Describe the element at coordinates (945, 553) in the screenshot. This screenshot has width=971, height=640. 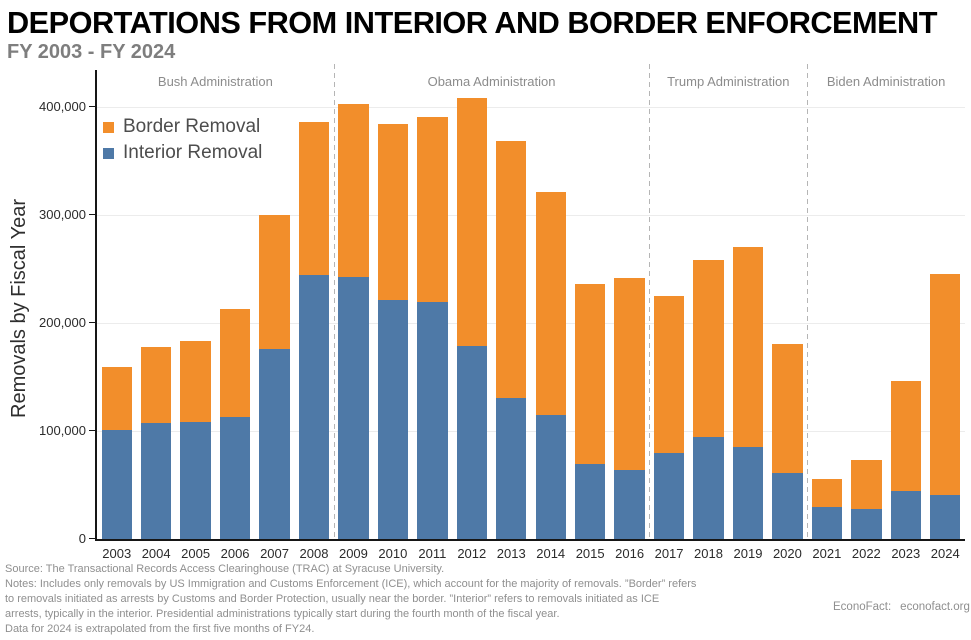
I see `x-tick-label: 2024` at that location.